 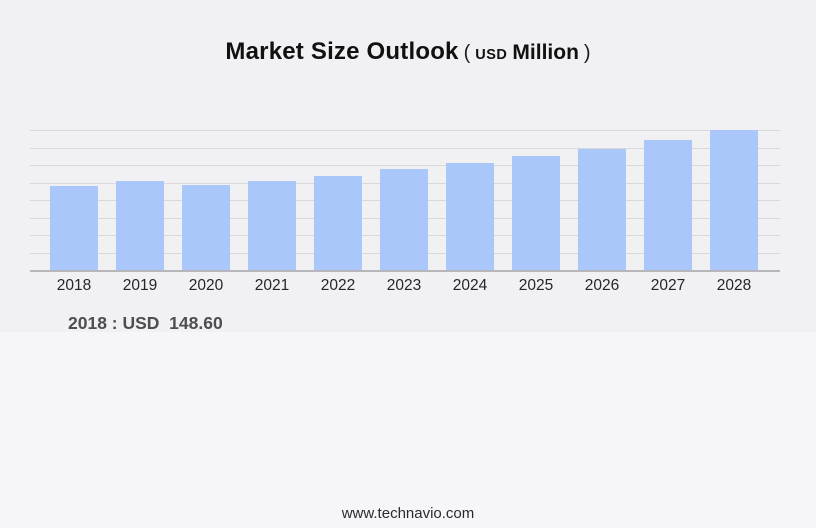 I want to click on x-axis-line, so click(x=405, y=271).